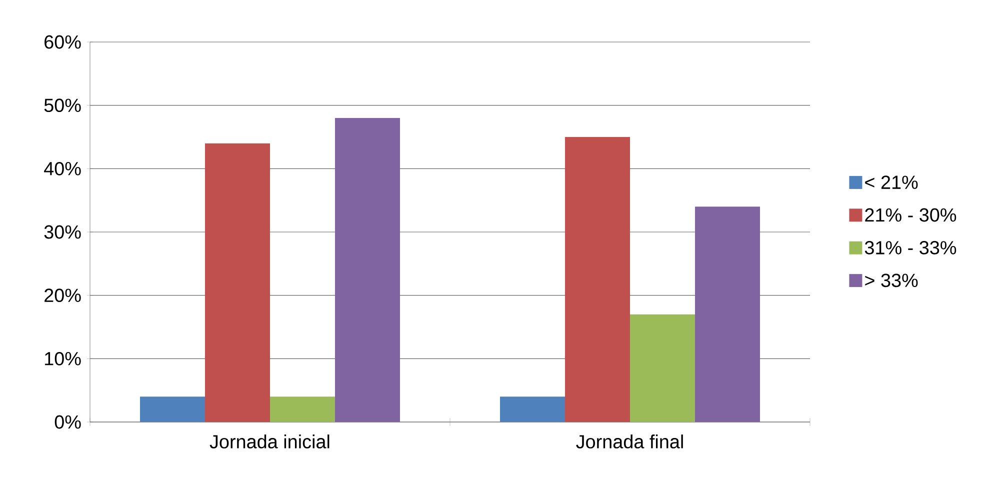  Describe the element at coordinates (891, 281) in the screenshot. I see `legend-label: > 33%` at that location.